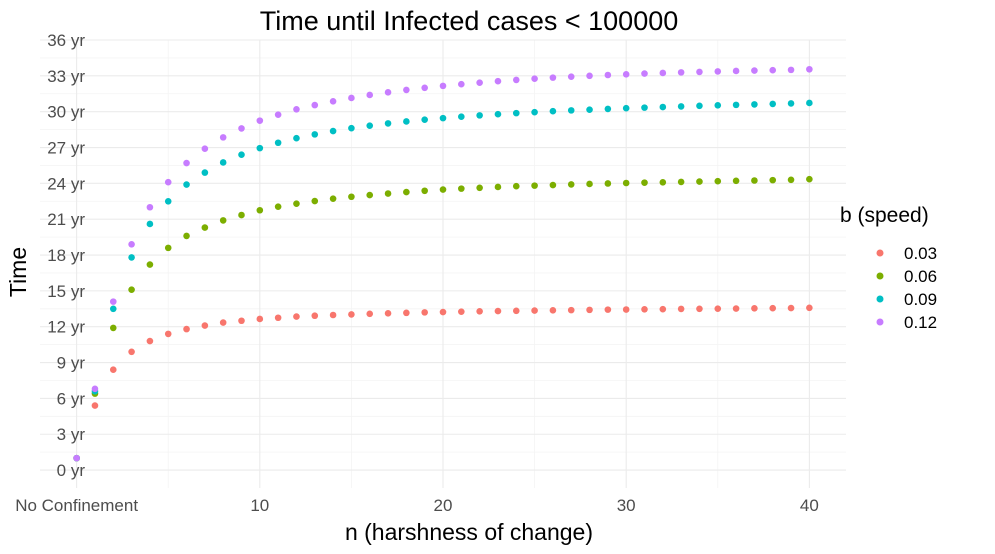 The width and height of the screenshot is (995, 554). I want to click on y-tick-label: 9 yr, so click(71, 363).